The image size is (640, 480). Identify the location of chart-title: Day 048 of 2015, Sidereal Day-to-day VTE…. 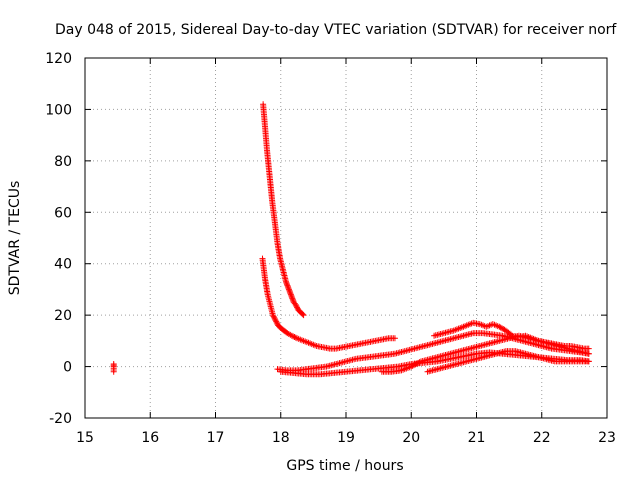
(336, 30).